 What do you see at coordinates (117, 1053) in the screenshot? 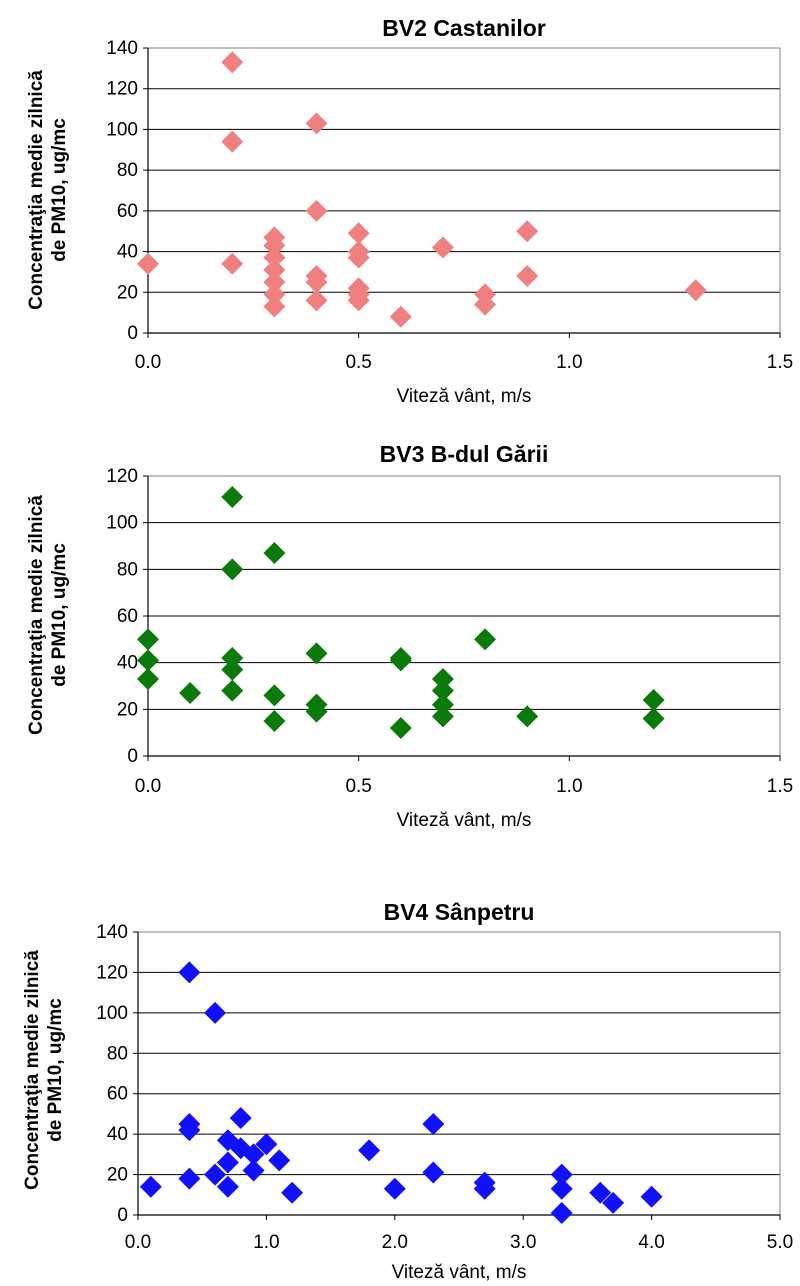
I see `y-tick-label: 80` at bounding box center [117, 1053].